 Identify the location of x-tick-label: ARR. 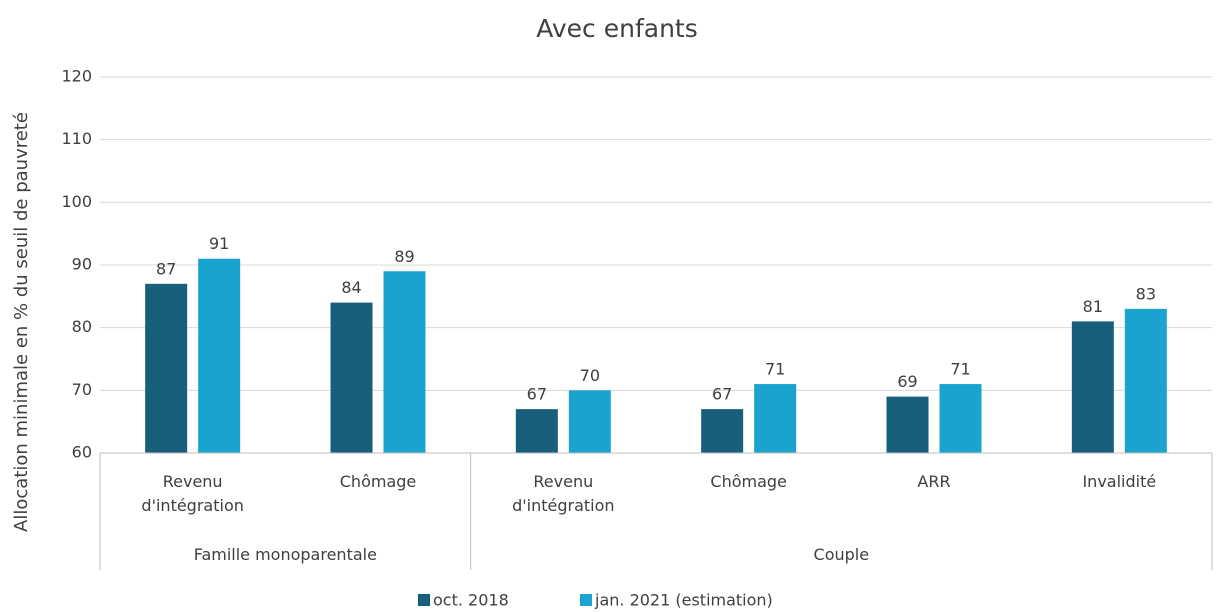
(934, 481).